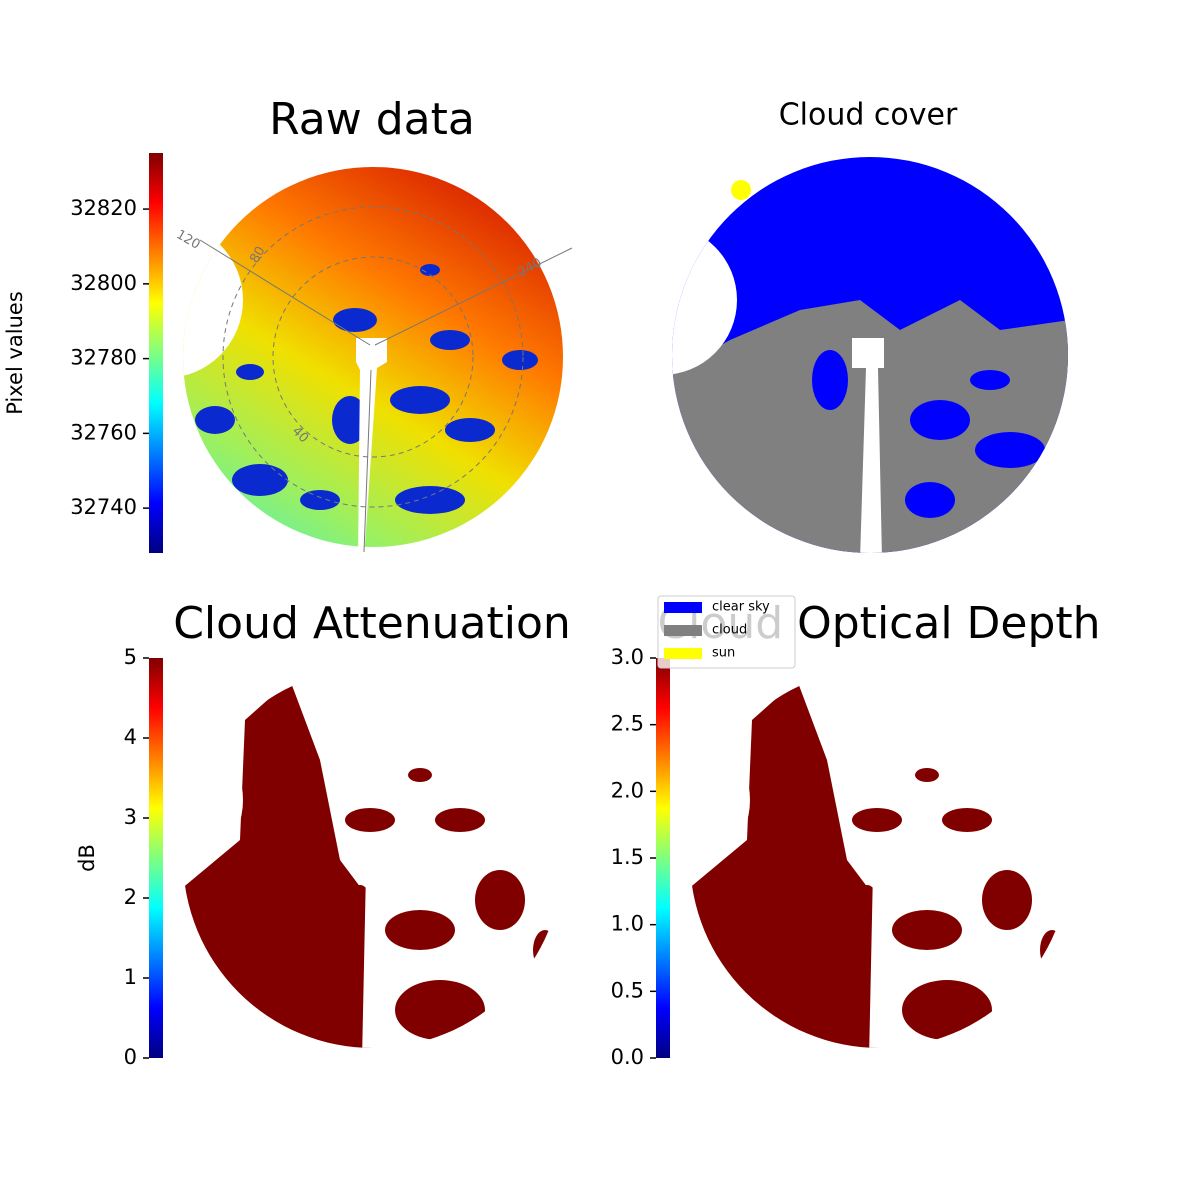 The width and height of the screenshot is (1200, 1204). Describe the element at coordinates (103, 208) in the screenshot. I see `colorbar-tick-label: 32820` at that location.